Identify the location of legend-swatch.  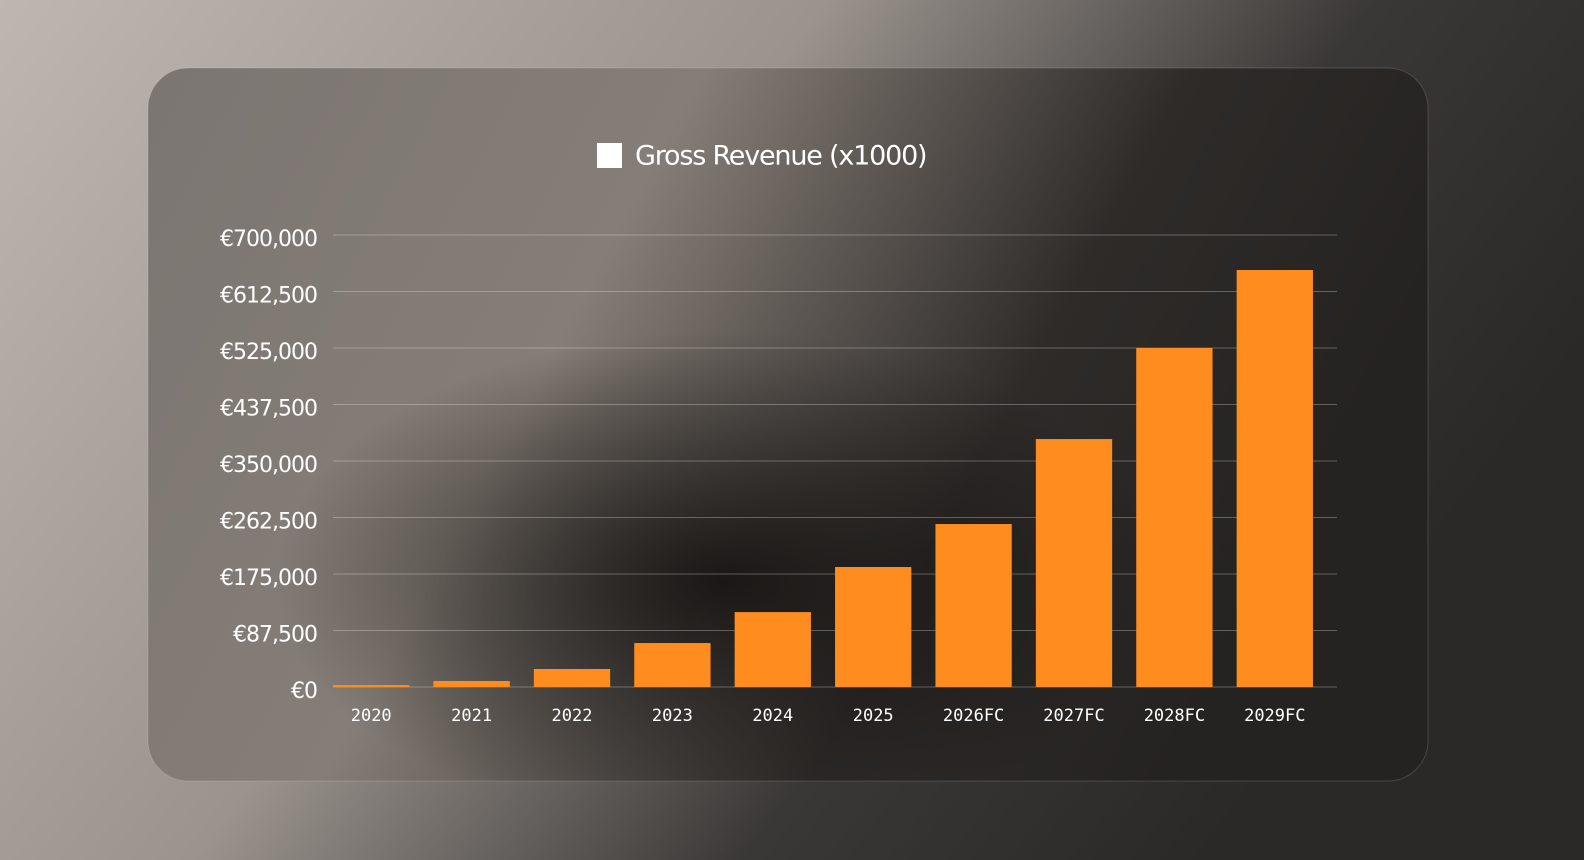
(609, 155).